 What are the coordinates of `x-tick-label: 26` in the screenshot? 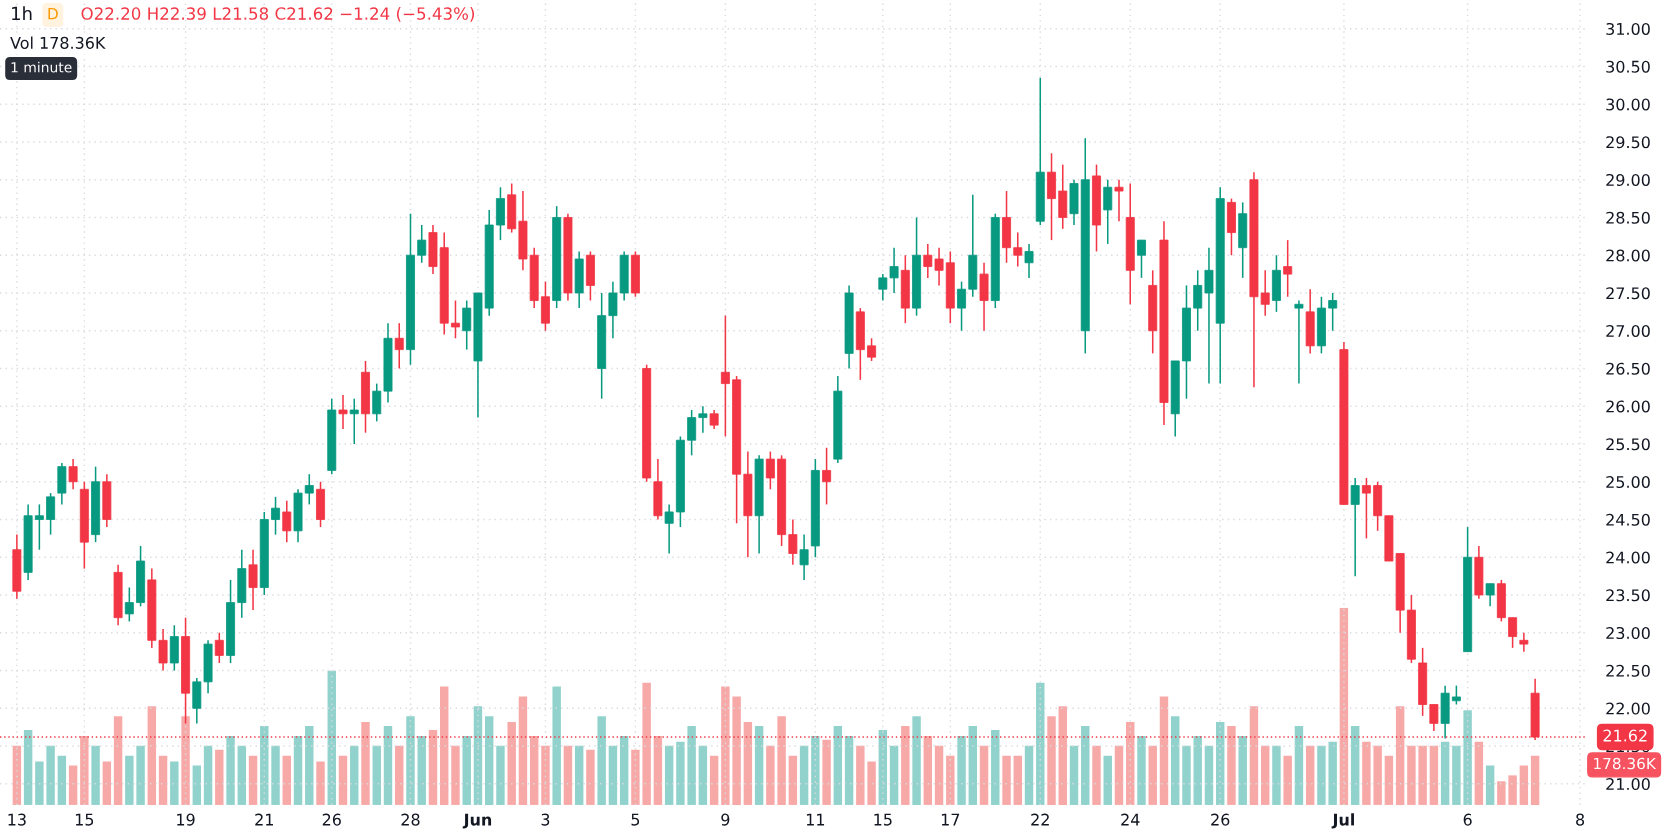 It's located at (1220, 819).